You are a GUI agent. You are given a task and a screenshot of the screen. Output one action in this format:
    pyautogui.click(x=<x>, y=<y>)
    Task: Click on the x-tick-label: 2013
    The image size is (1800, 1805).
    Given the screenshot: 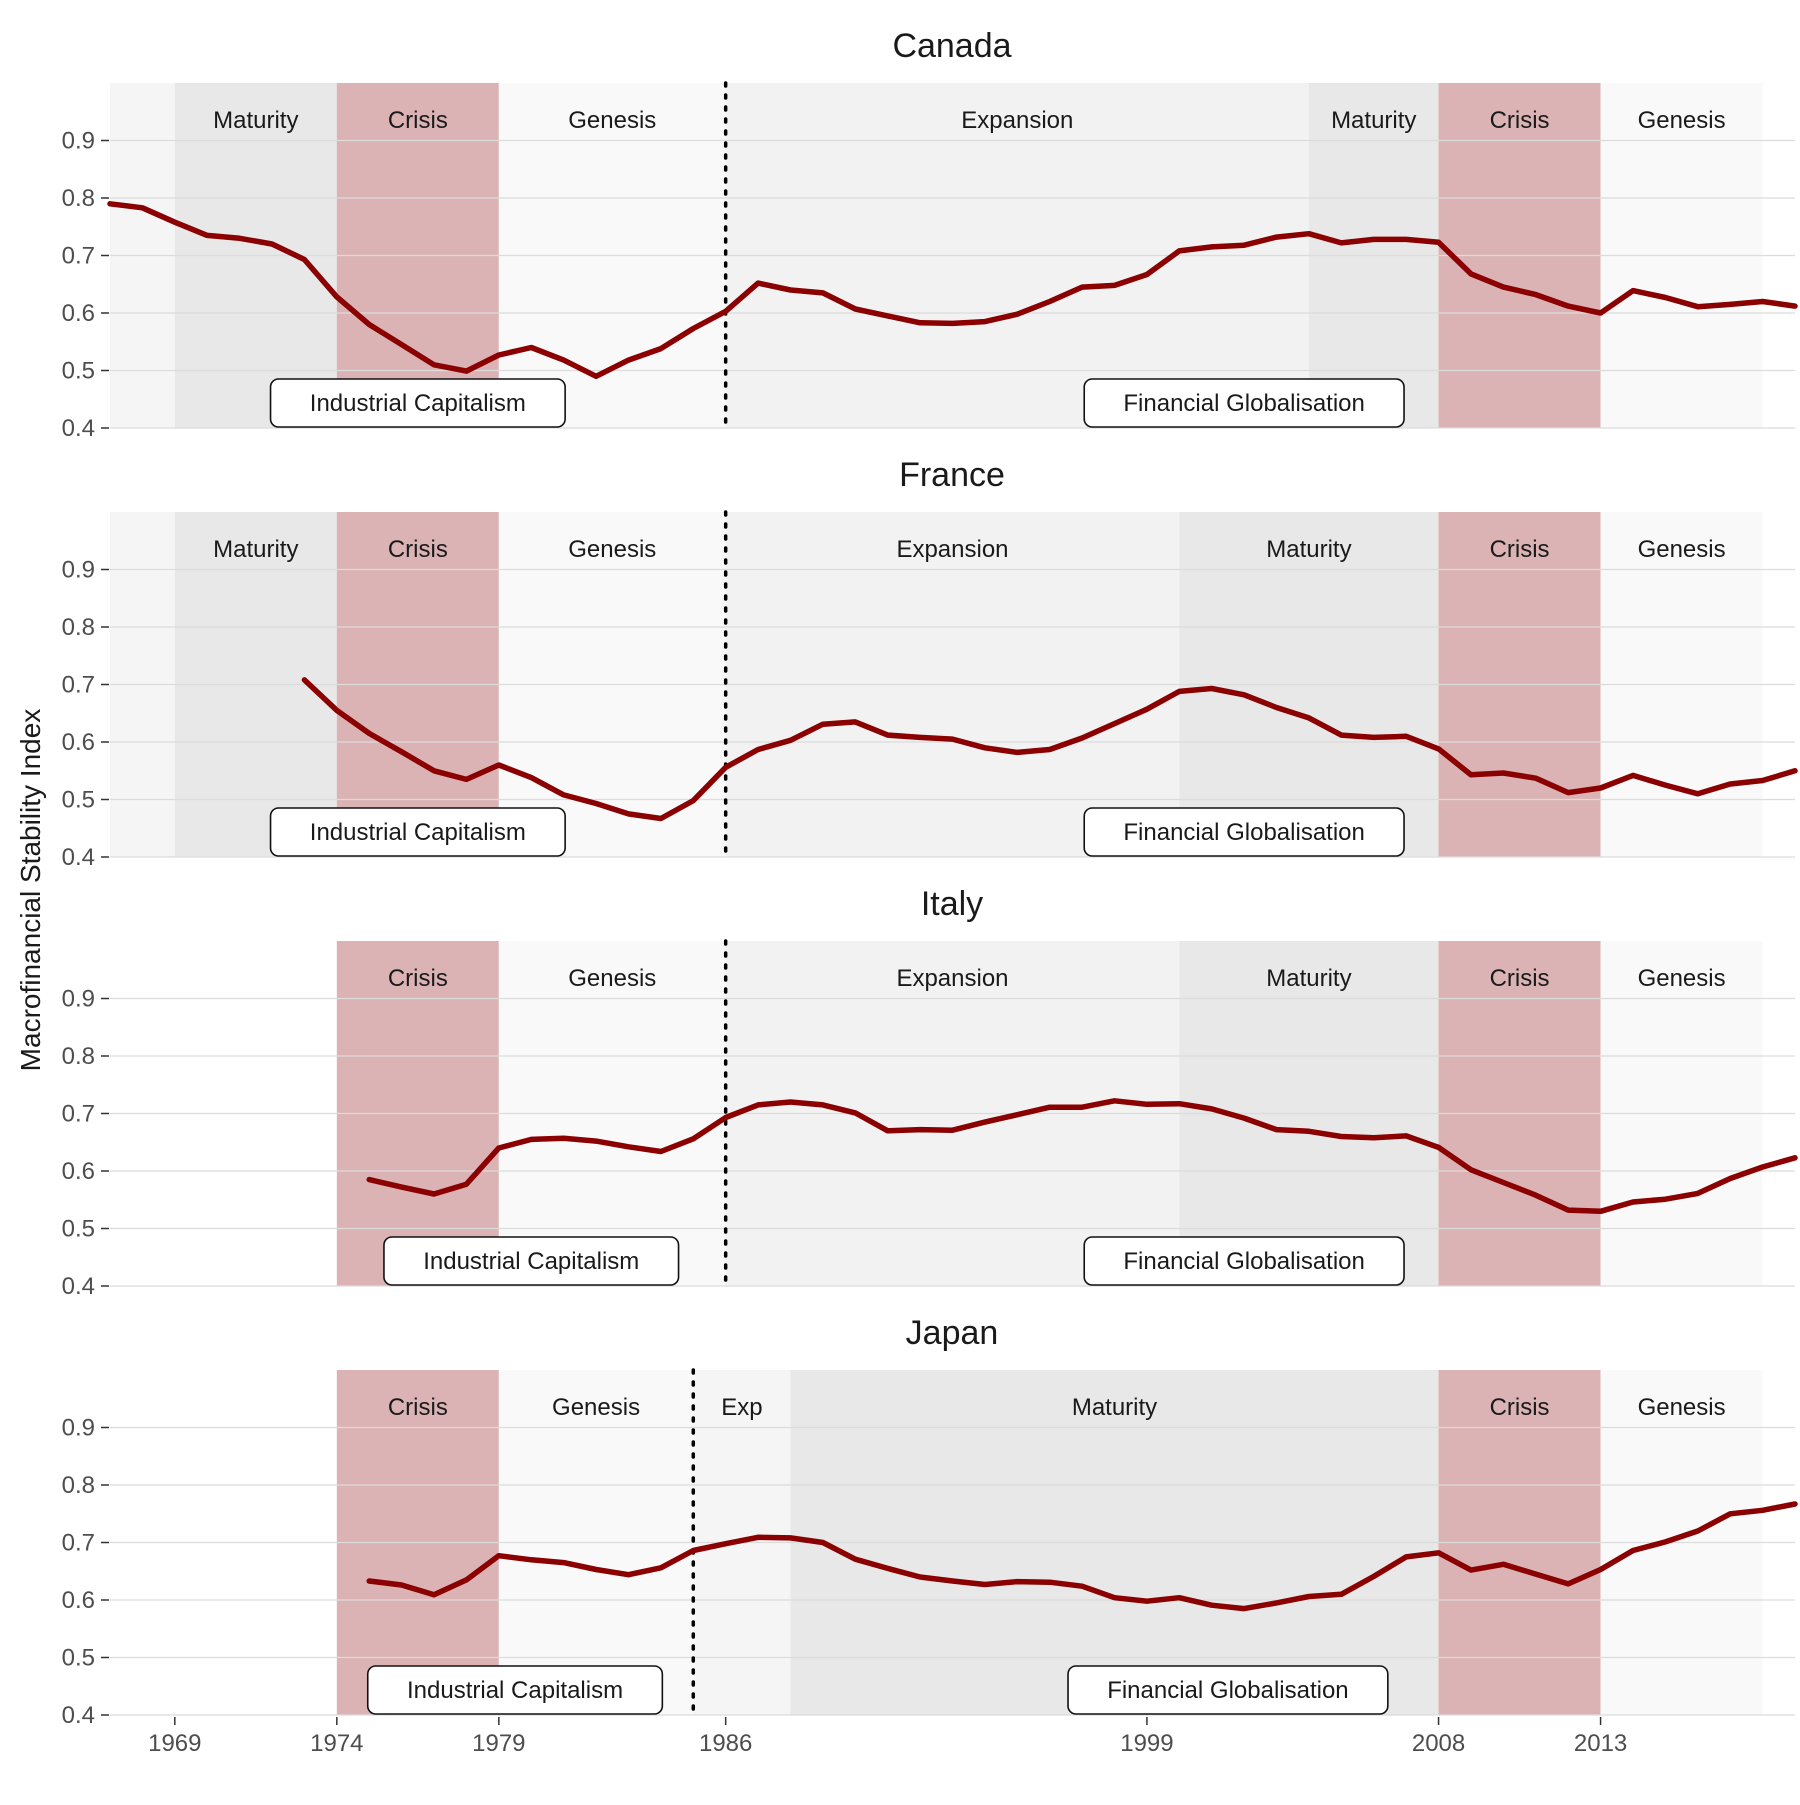 What is the action you would take?
    pyautogui.click(x=1600, y=1743)
    